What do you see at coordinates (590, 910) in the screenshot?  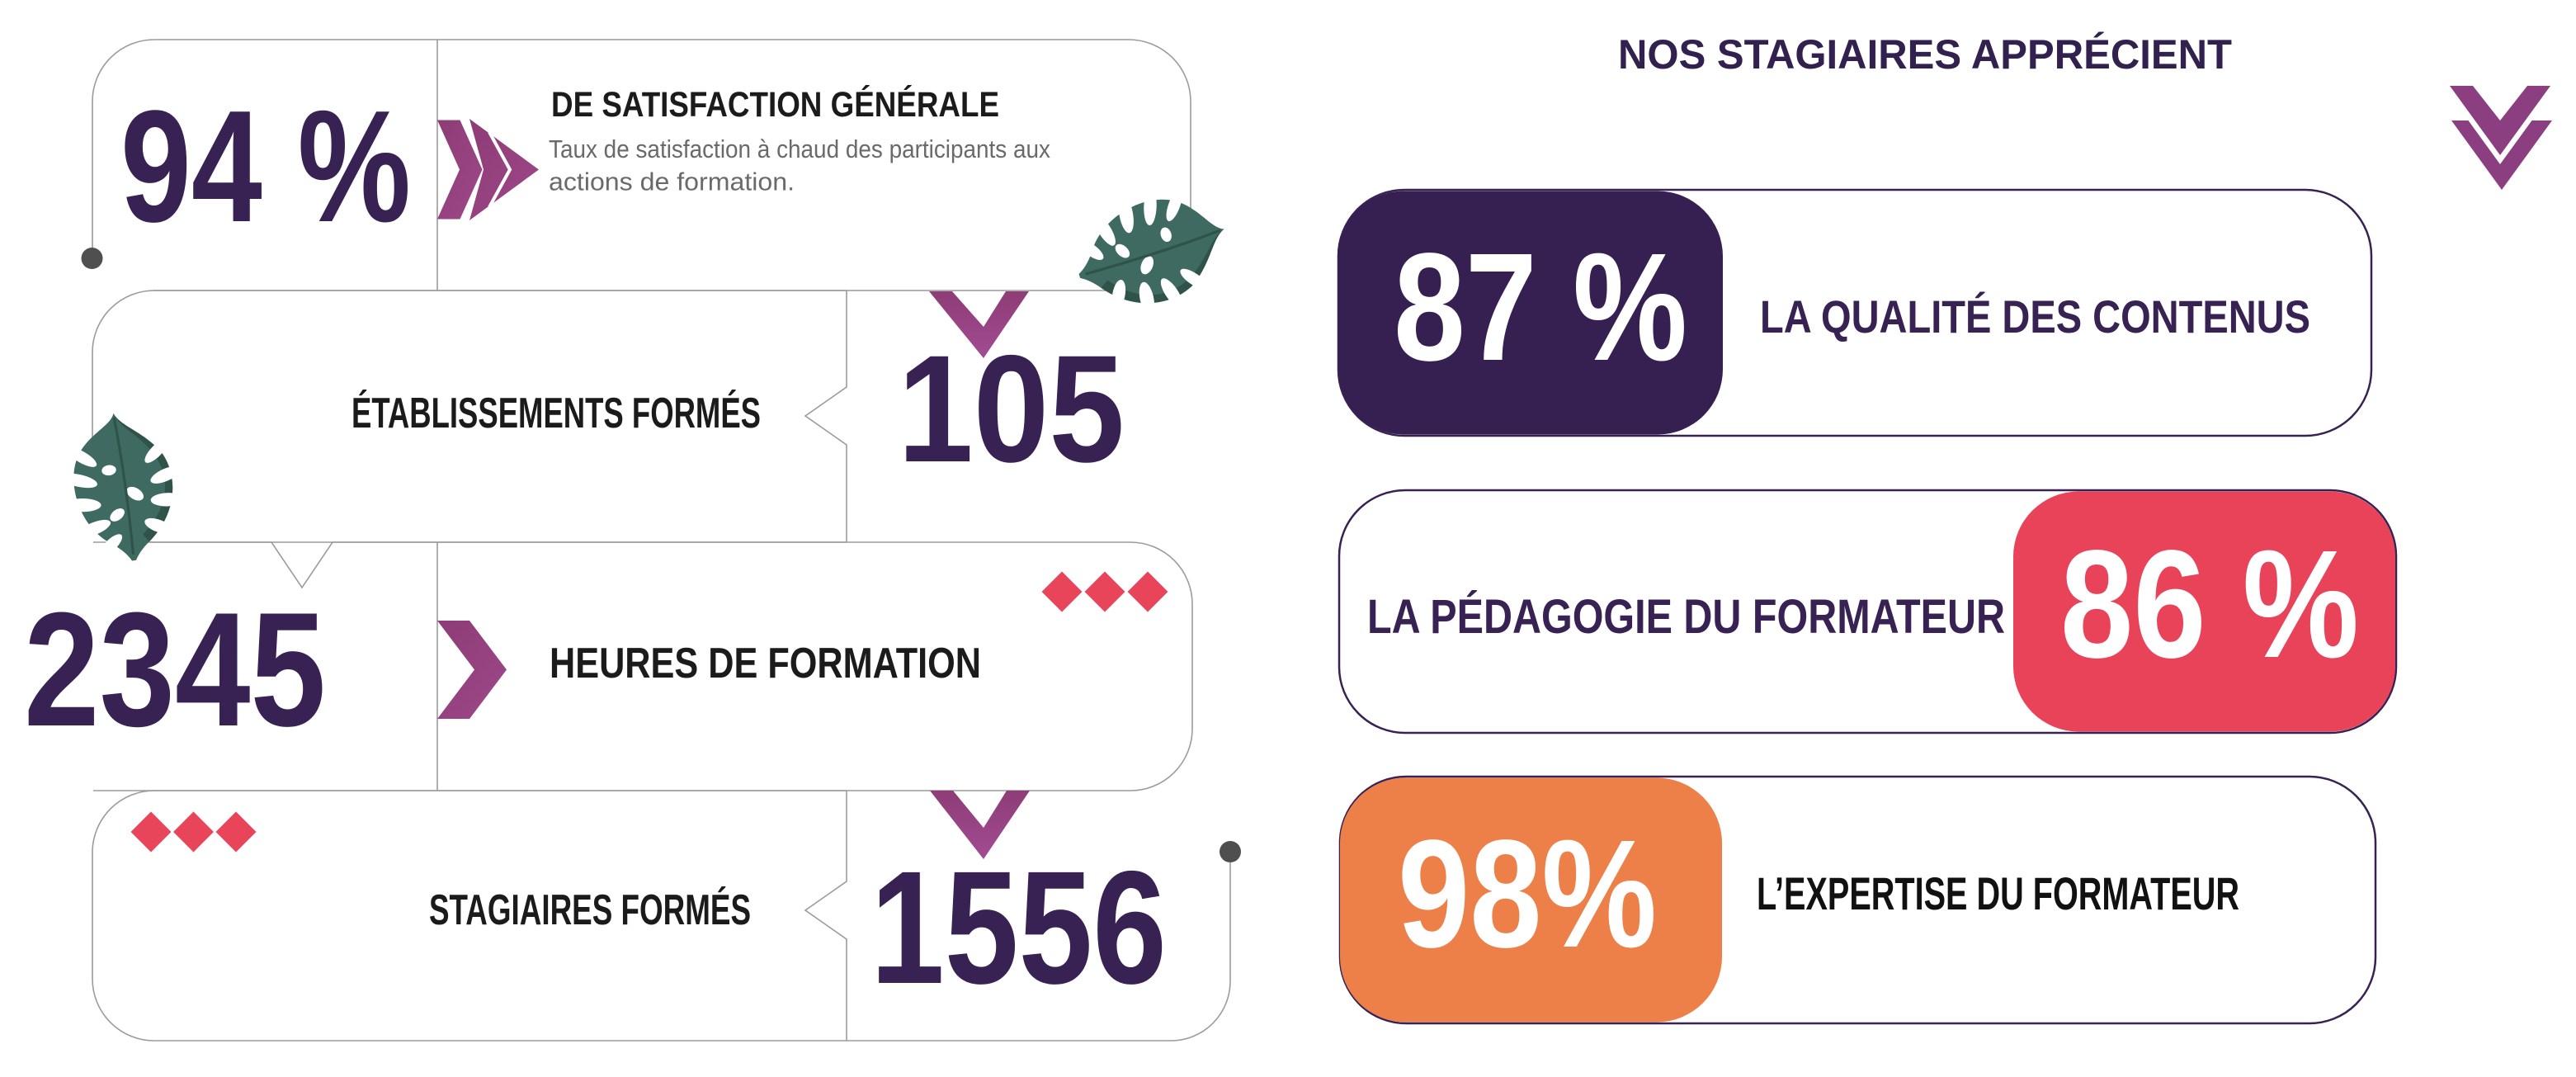 I see `svg-text: STAGIAIRES FORMÉS` at bounding box center [590, 910].